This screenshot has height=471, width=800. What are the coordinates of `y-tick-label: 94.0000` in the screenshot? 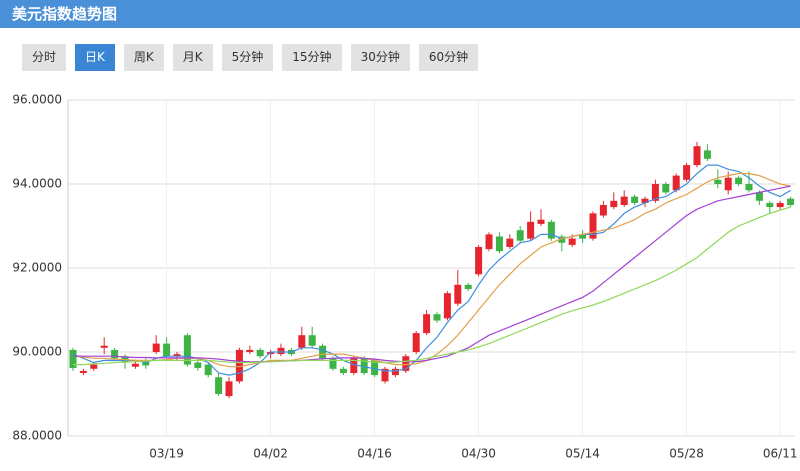 It's located at (37, 184).